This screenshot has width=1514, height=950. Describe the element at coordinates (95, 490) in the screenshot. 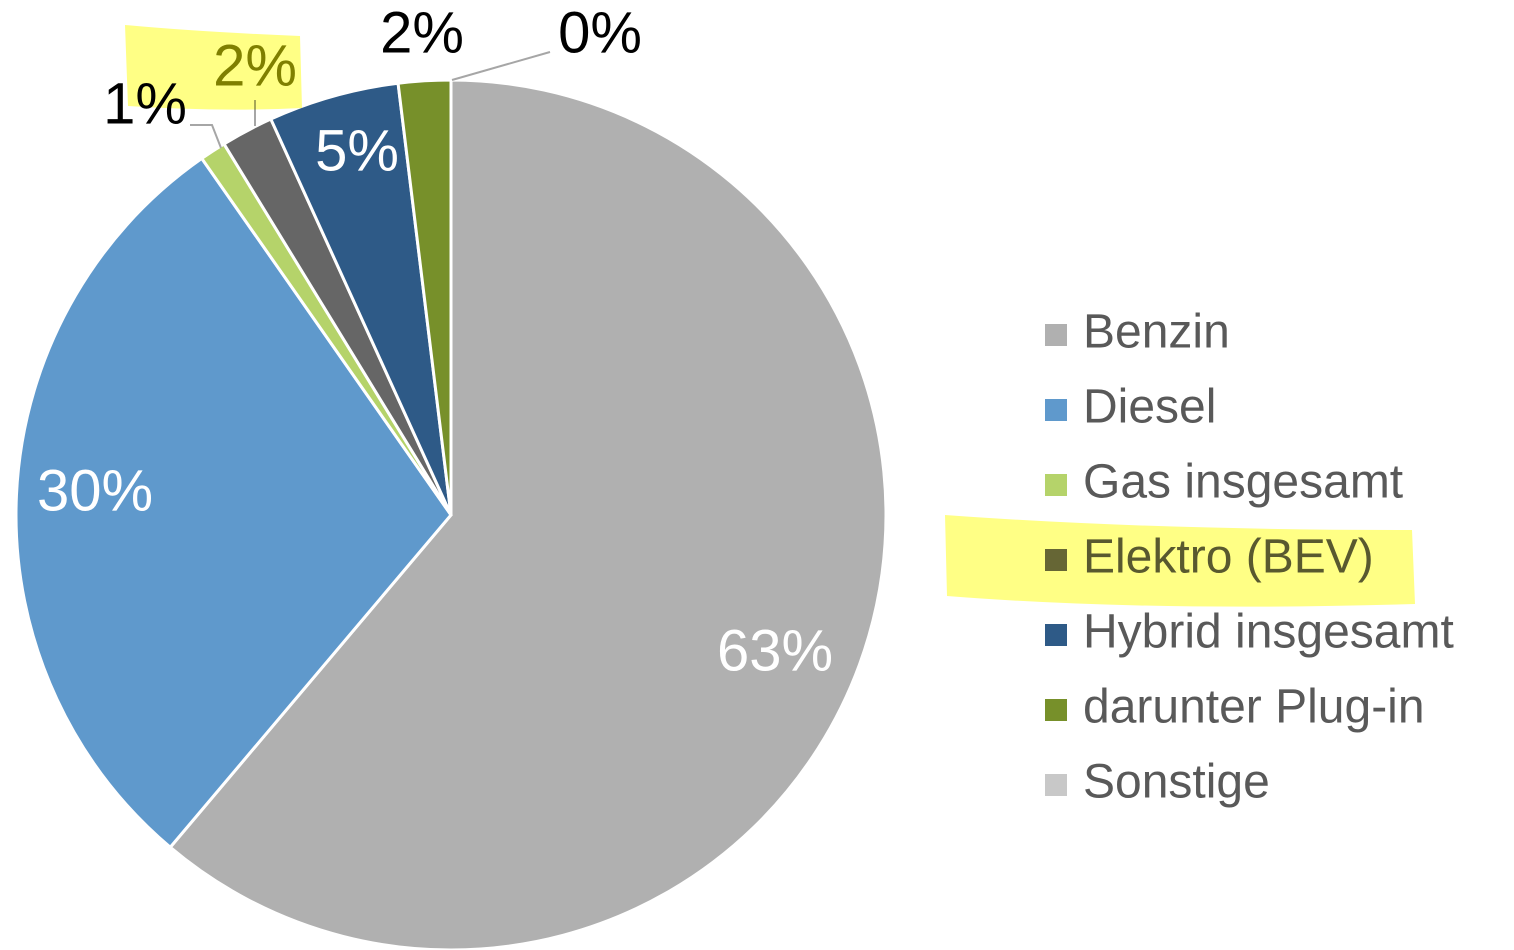

I see `data-label: 30%` at that location.